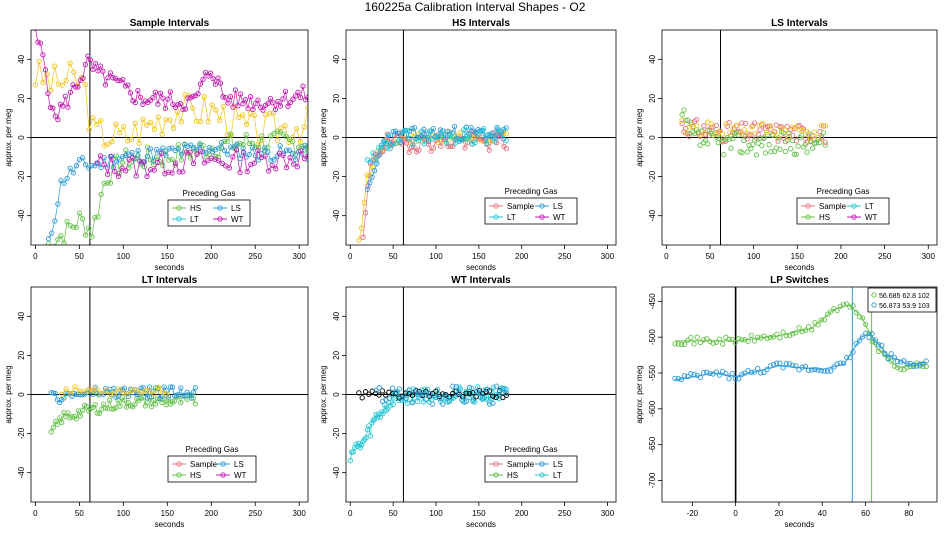 This screenshot has width=950, height=550. I want to click on y-axis-label: approx. per meg, so click(323, 394).